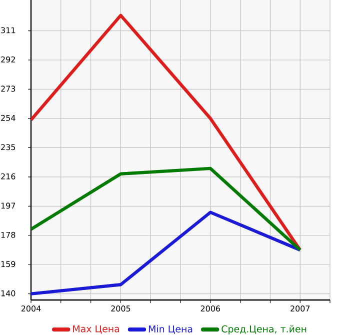 Image resolution: width=345 pixels, height=335 pixels. Describe the element at coordinates (170, 329) in the screenshot. I see `legend-label: Min Цена` at that location.